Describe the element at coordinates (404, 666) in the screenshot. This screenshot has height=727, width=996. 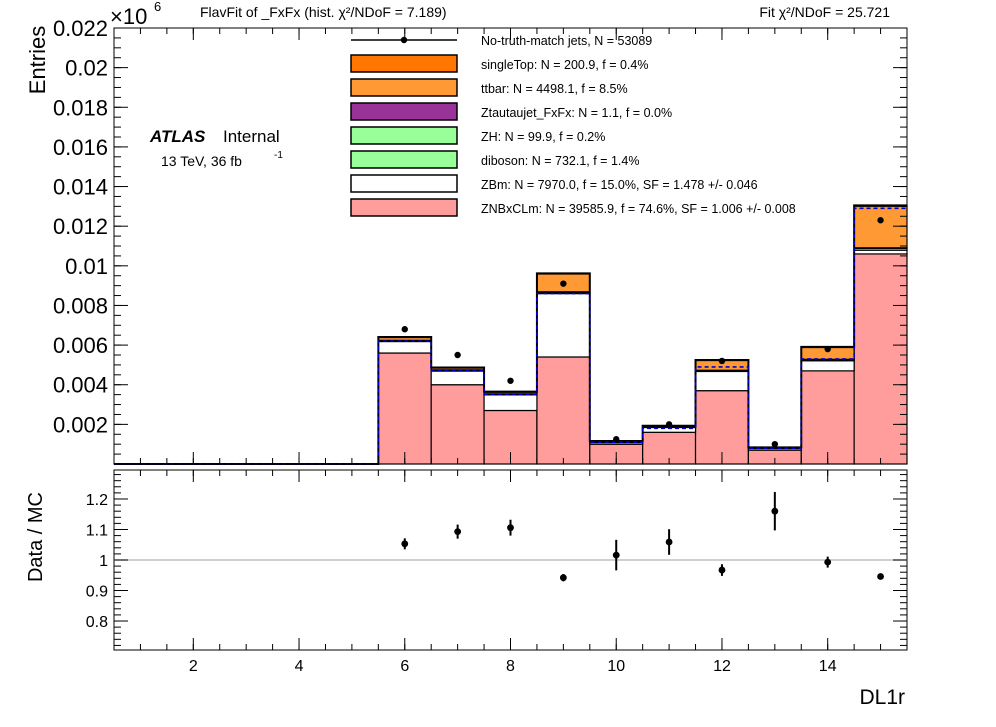
I see `x-tick-label: 6` at that location.